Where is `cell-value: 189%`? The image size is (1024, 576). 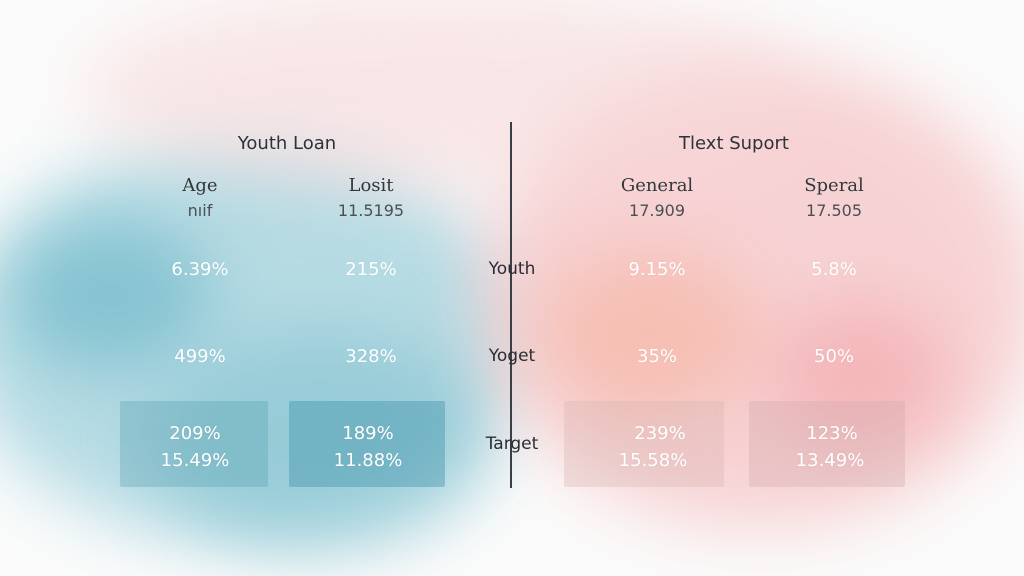
cell-value: 189% is located at coordinates (368, 433).